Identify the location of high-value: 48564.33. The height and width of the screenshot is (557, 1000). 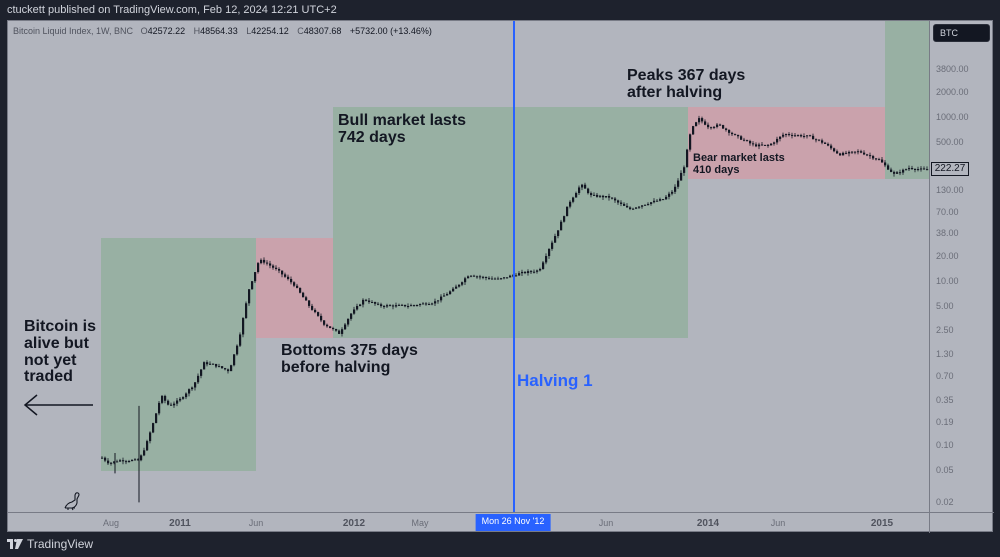
(219, 31).